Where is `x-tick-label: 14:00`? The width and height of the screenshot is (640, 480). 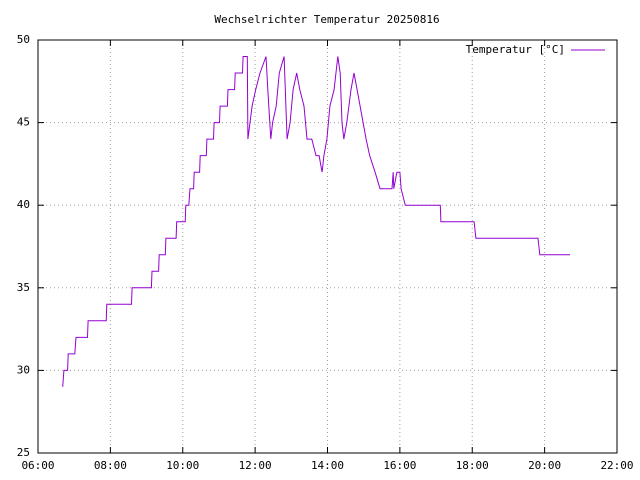
x-tick-label: 14:00 is located at coordinates (327, 465).